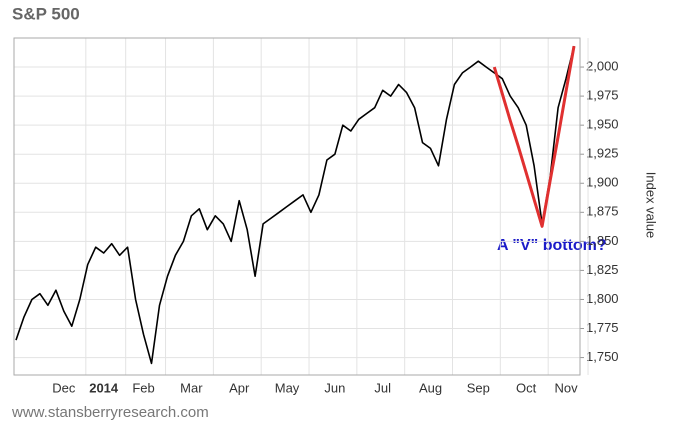 This screenshot has height=441, width=676. I want to click on x-tick-label: Apr, so click(239, 387).